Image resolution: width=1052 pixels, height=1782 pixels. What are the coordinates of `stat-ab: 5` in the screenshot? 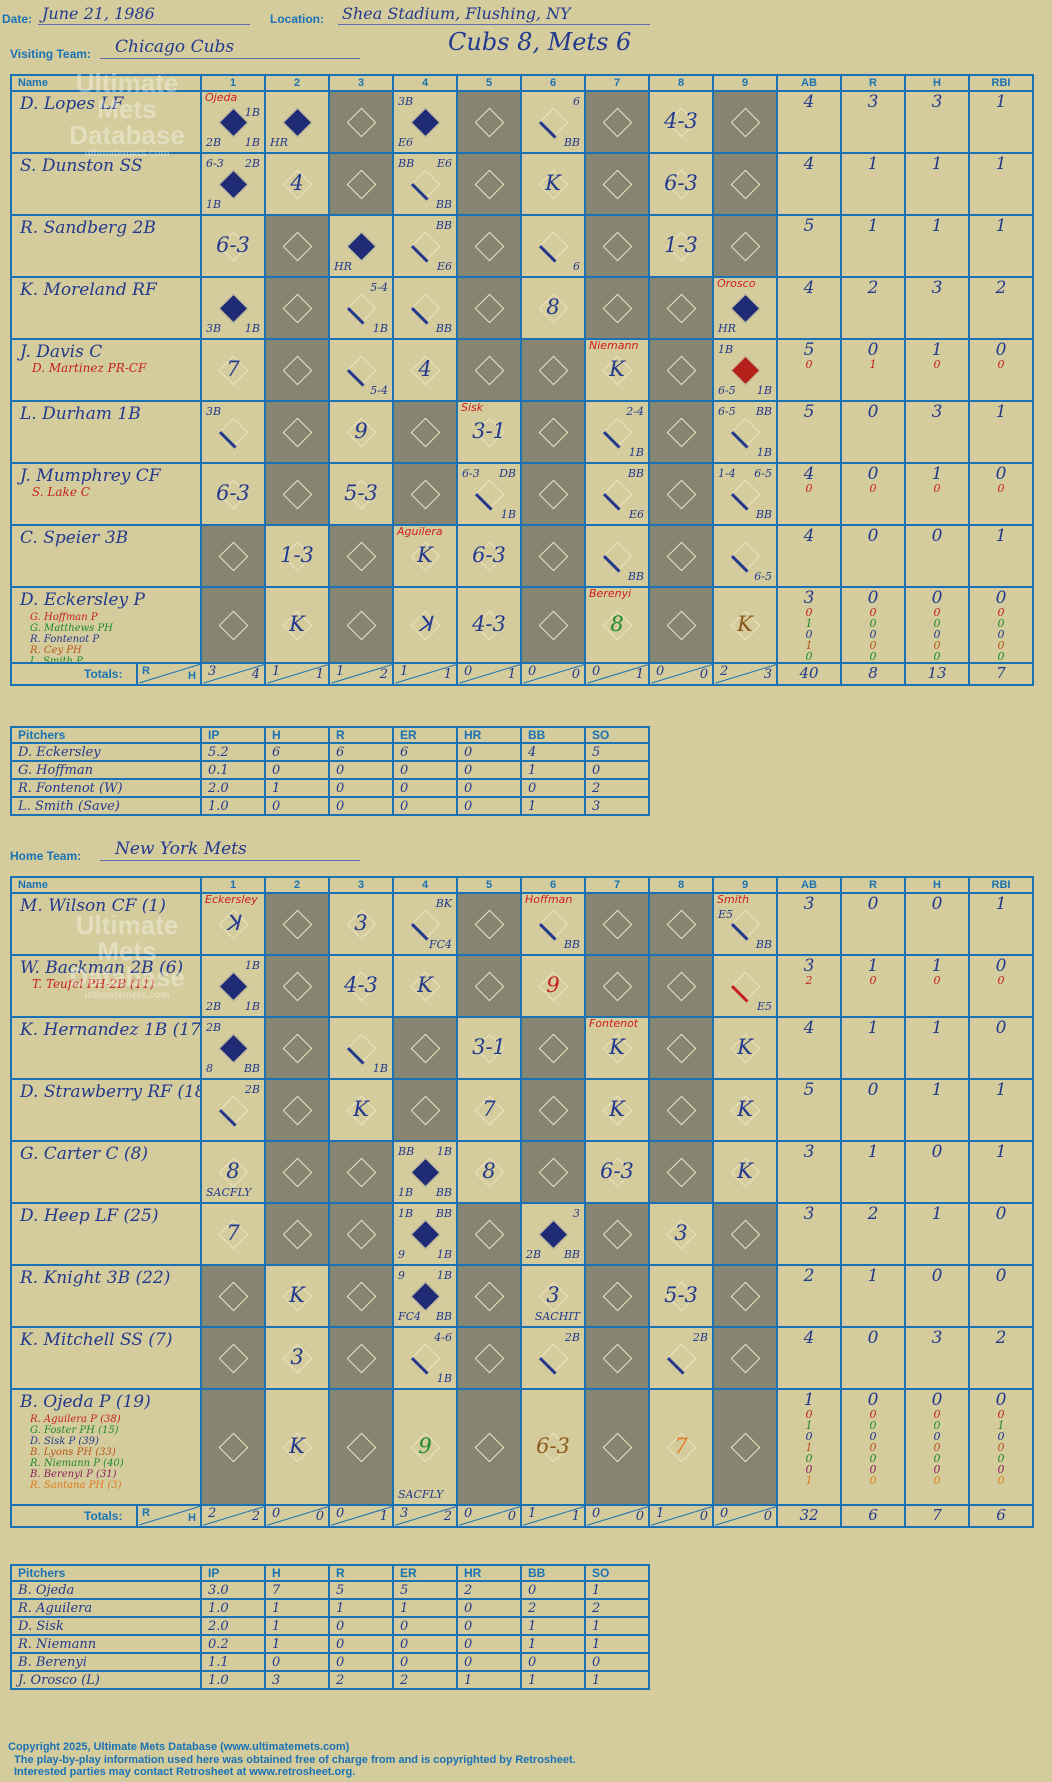 It's located at (809, 432).